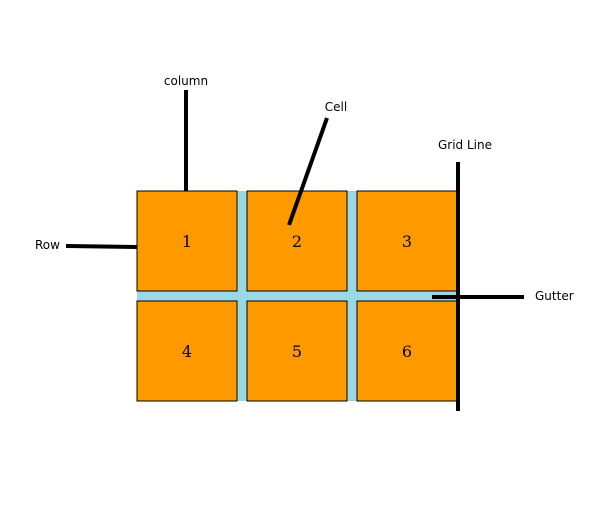  I want to click on cell-number-1: 1, so click(187, 241).